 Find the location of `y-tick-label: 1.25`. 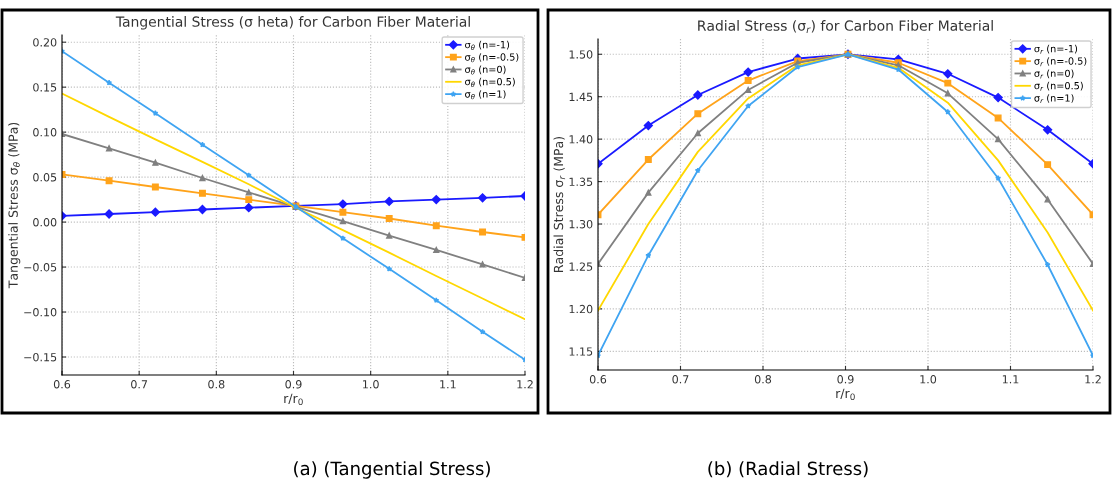

y-tick-label: 1.25 is located at coordinates (581, 266).